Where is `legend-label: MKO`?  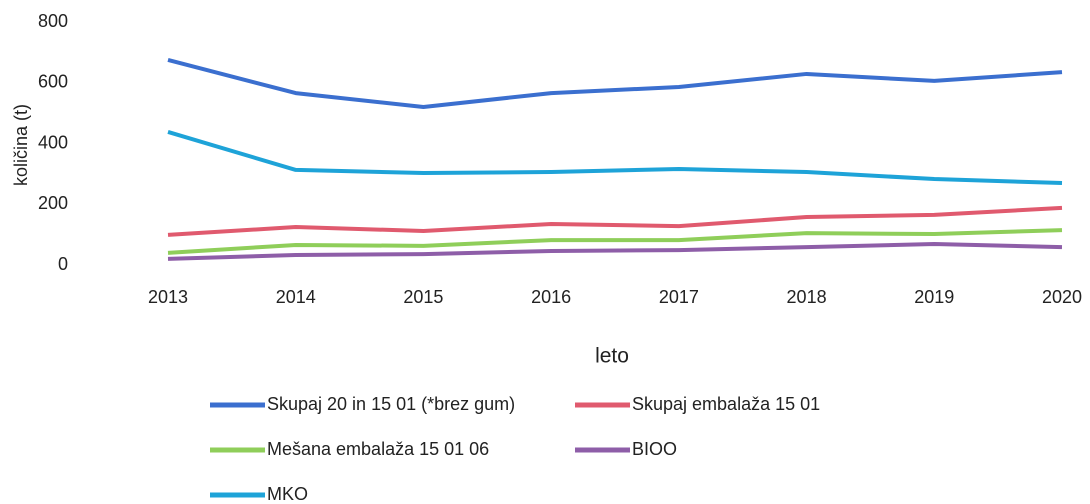
legend-label: MKO is located at coordinates (287, 494).